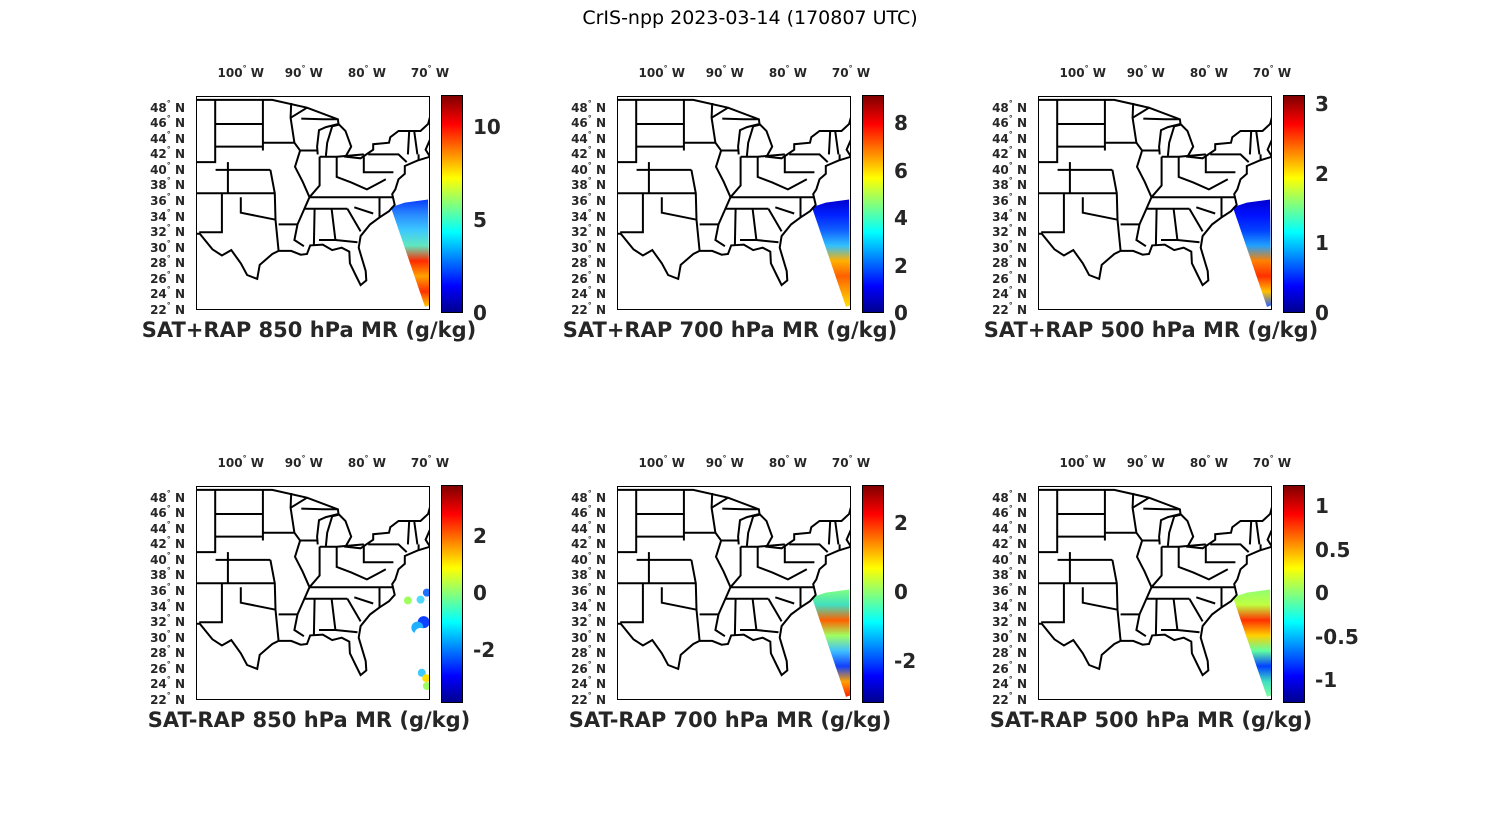  What do you see at coordinates (588, 512) in the screenshot?
I see `lat-tick-label: 46° N` at bounding box center [588, 512].